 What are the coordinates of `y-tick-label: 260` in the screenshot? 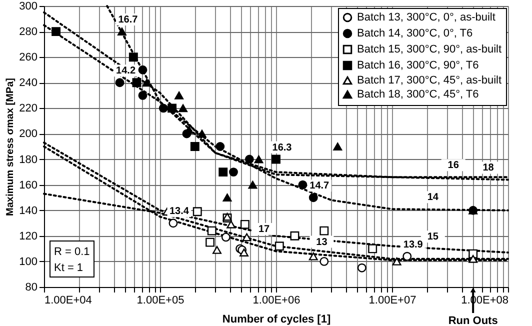 It's located at (28, 58).